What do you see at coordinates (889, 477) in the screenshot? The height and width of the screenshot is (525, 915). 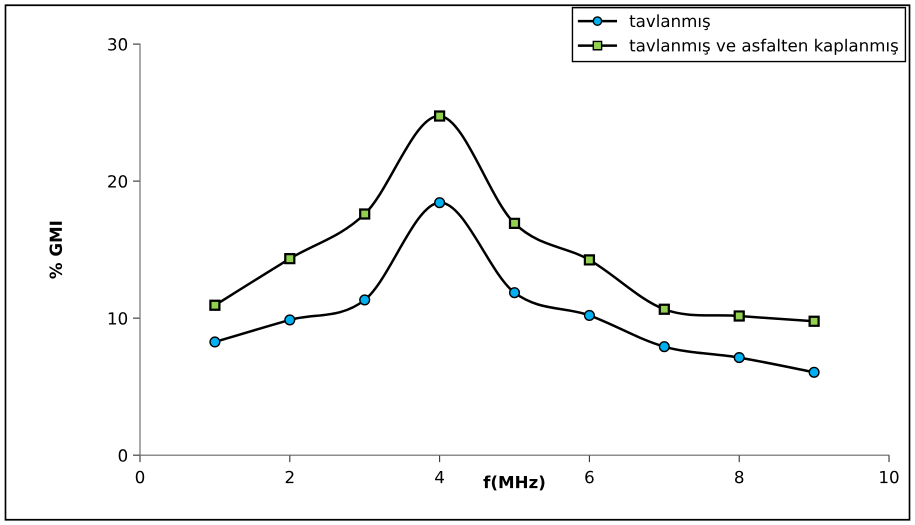 I see `x-tick-label: 10` at bounding box center [889, 477].